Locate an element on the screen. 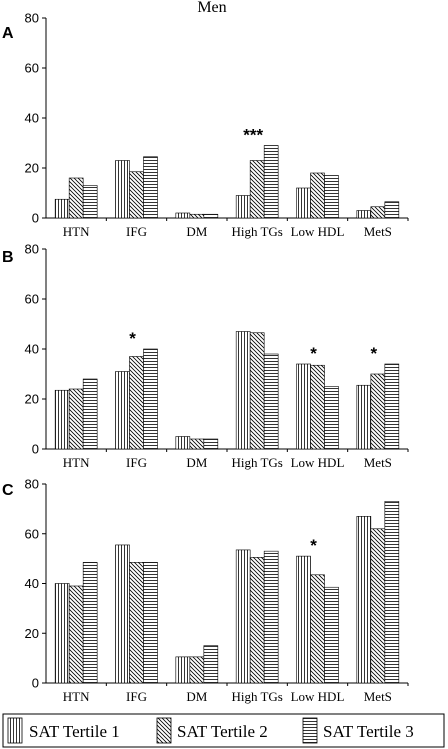 This screenshot has height=749, width=448. x-tick-label: HTN is located at coordinates (76, 696).